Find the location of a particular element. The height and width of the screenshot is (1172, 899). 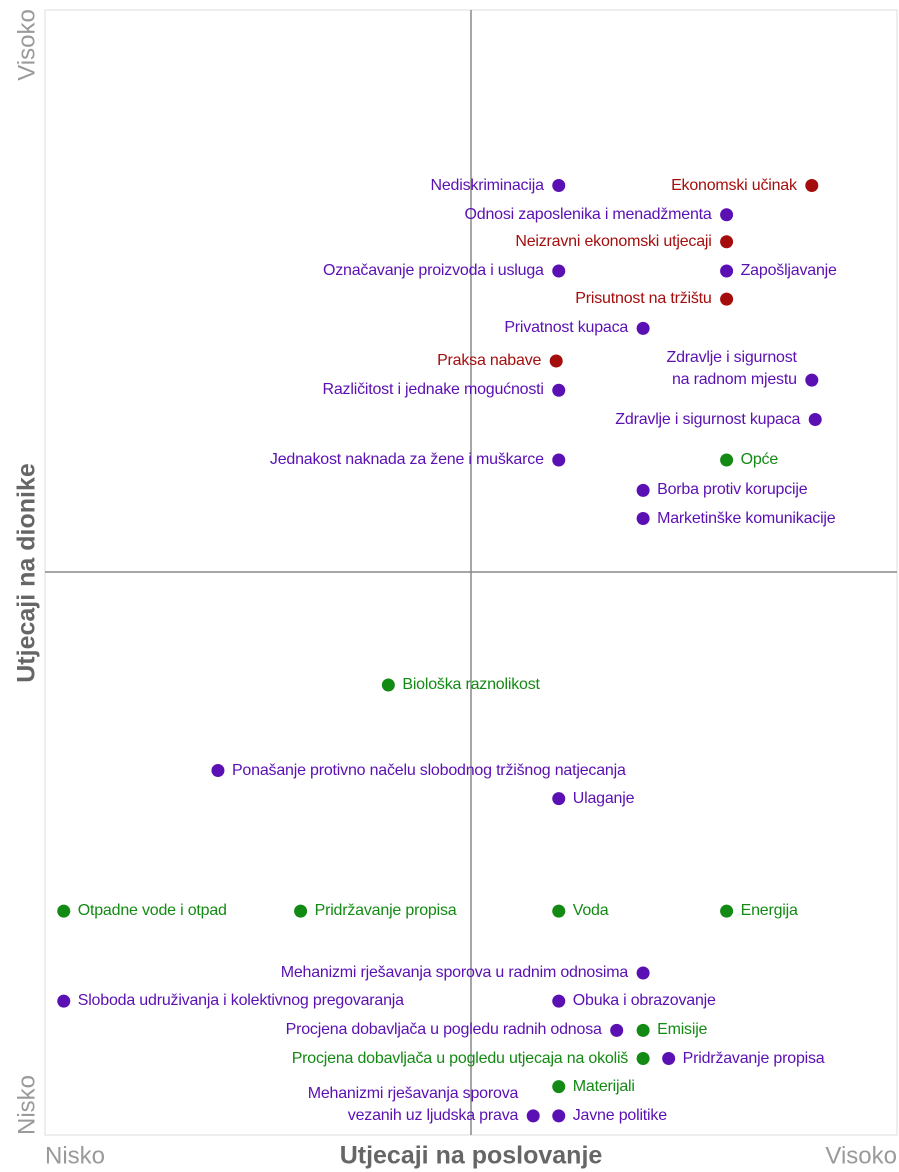

point-label: Ulaganje is located at coordinates (603, 798).